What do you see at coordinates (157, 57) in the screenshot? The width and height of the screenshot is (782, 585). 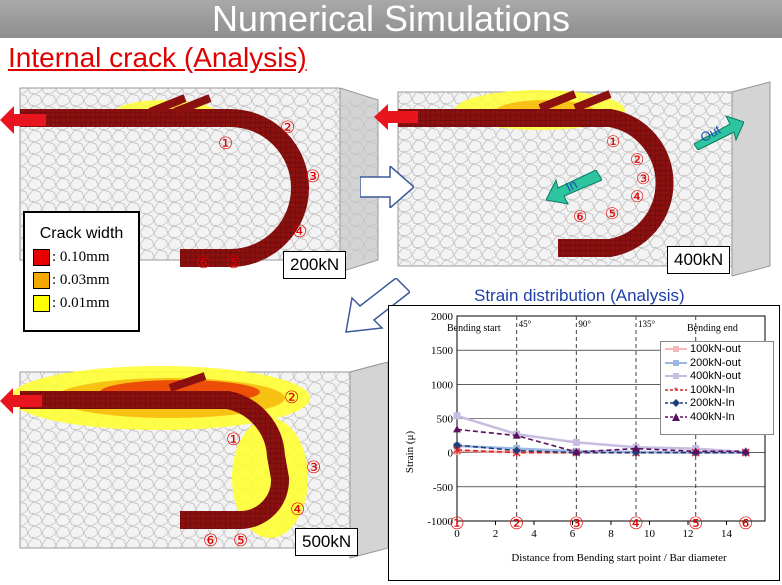 I see `section-subtitle: Internal crack (Analysis)` at bounding box center [157, 57].